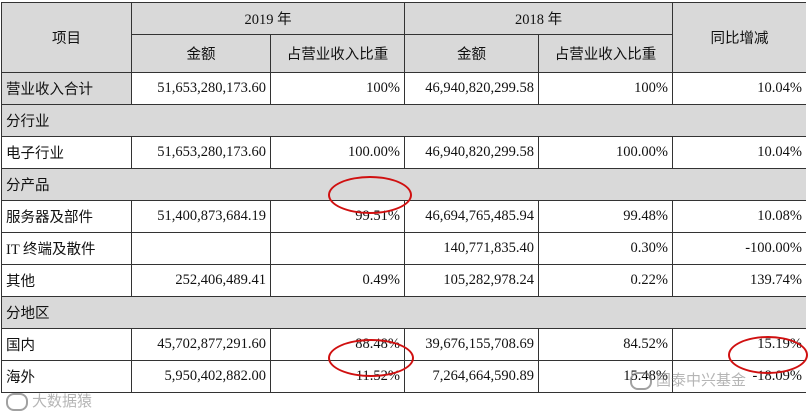 This screenshot has width=808, height=414. What do you see at coordinates (739, 216) in the screenshot?
I see `yoy-change: 10.08%` at bounding box center [739, 216].